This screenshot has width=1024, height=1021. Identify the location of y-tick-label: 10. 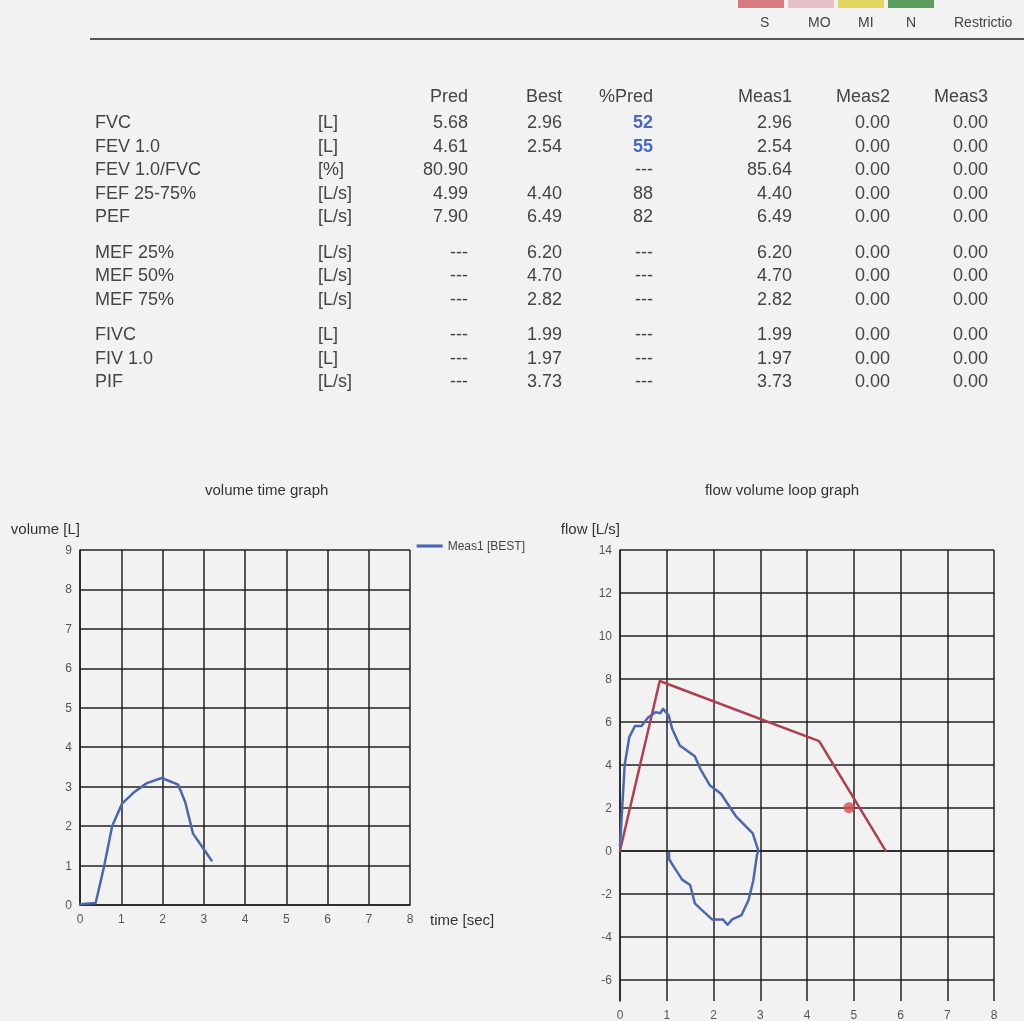
(605, 635).